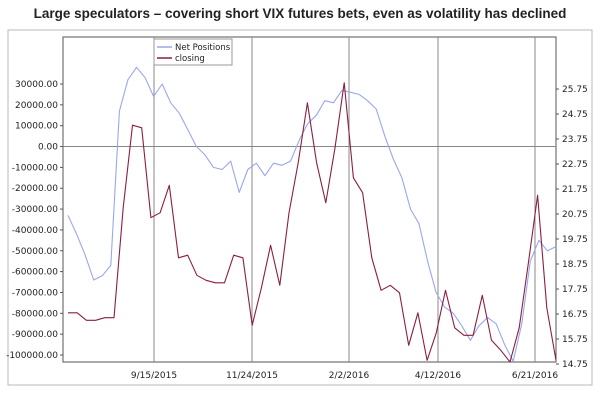 This screenshot has height=403, width=600. I want to click on left-tick-label: -60000.00, so click(35, 273).